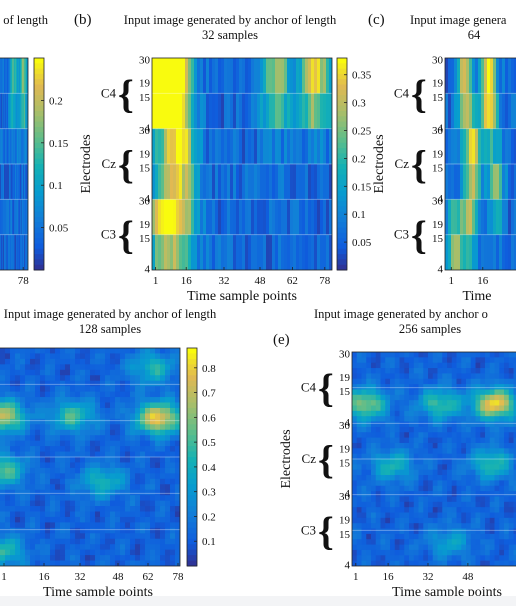 This screenshot has height=606, width=516. I want to click on chart-title-line: 32 samples, so click(230, 35).